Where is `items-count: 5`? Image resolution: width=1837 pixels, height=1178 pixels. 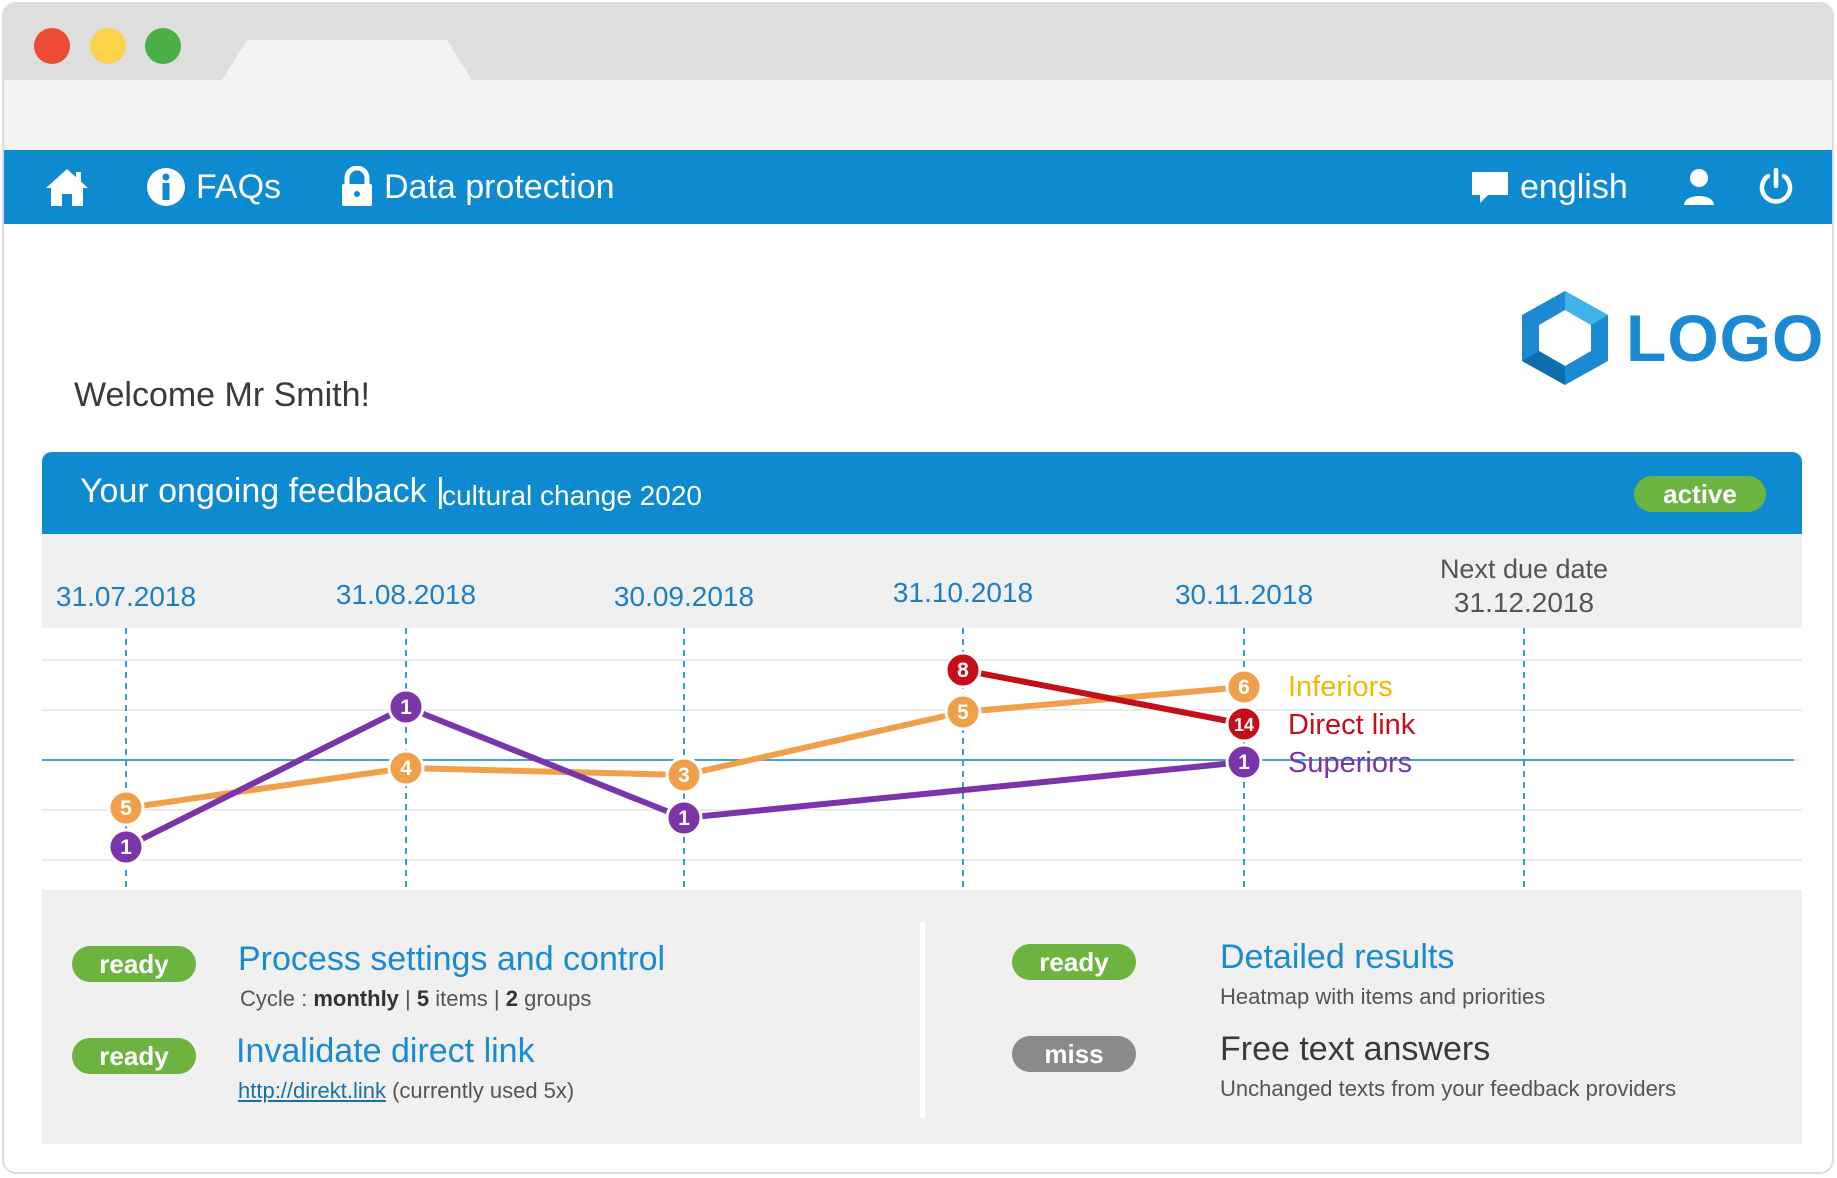
items-count: 5 is located at coordinates (423, 998).